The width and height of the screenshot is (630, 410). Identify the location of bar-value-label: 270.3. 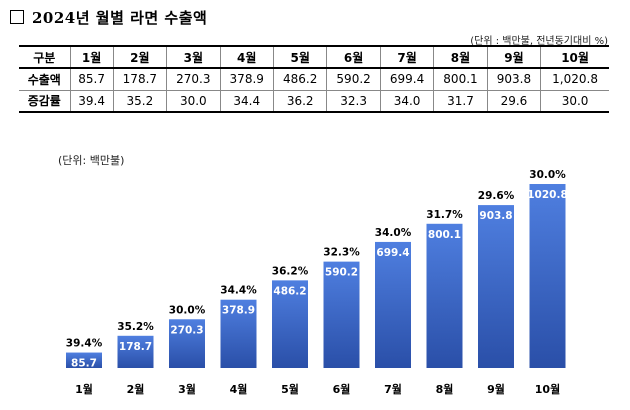
(186, 330).